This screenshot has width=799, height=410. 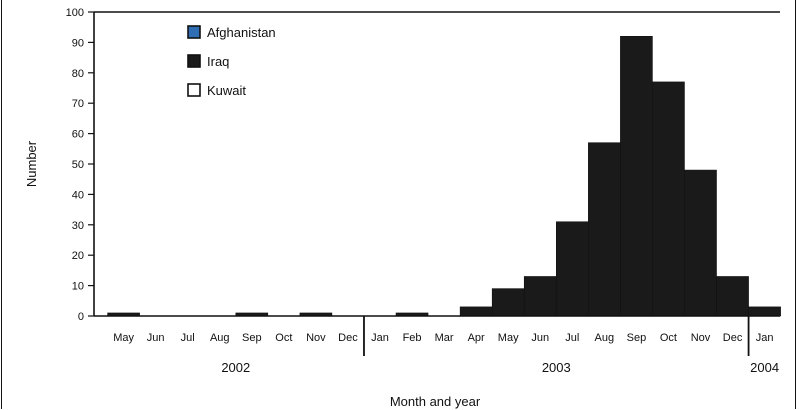 I want to click on x-tick-label: Mar, so click(x=444, y=338).